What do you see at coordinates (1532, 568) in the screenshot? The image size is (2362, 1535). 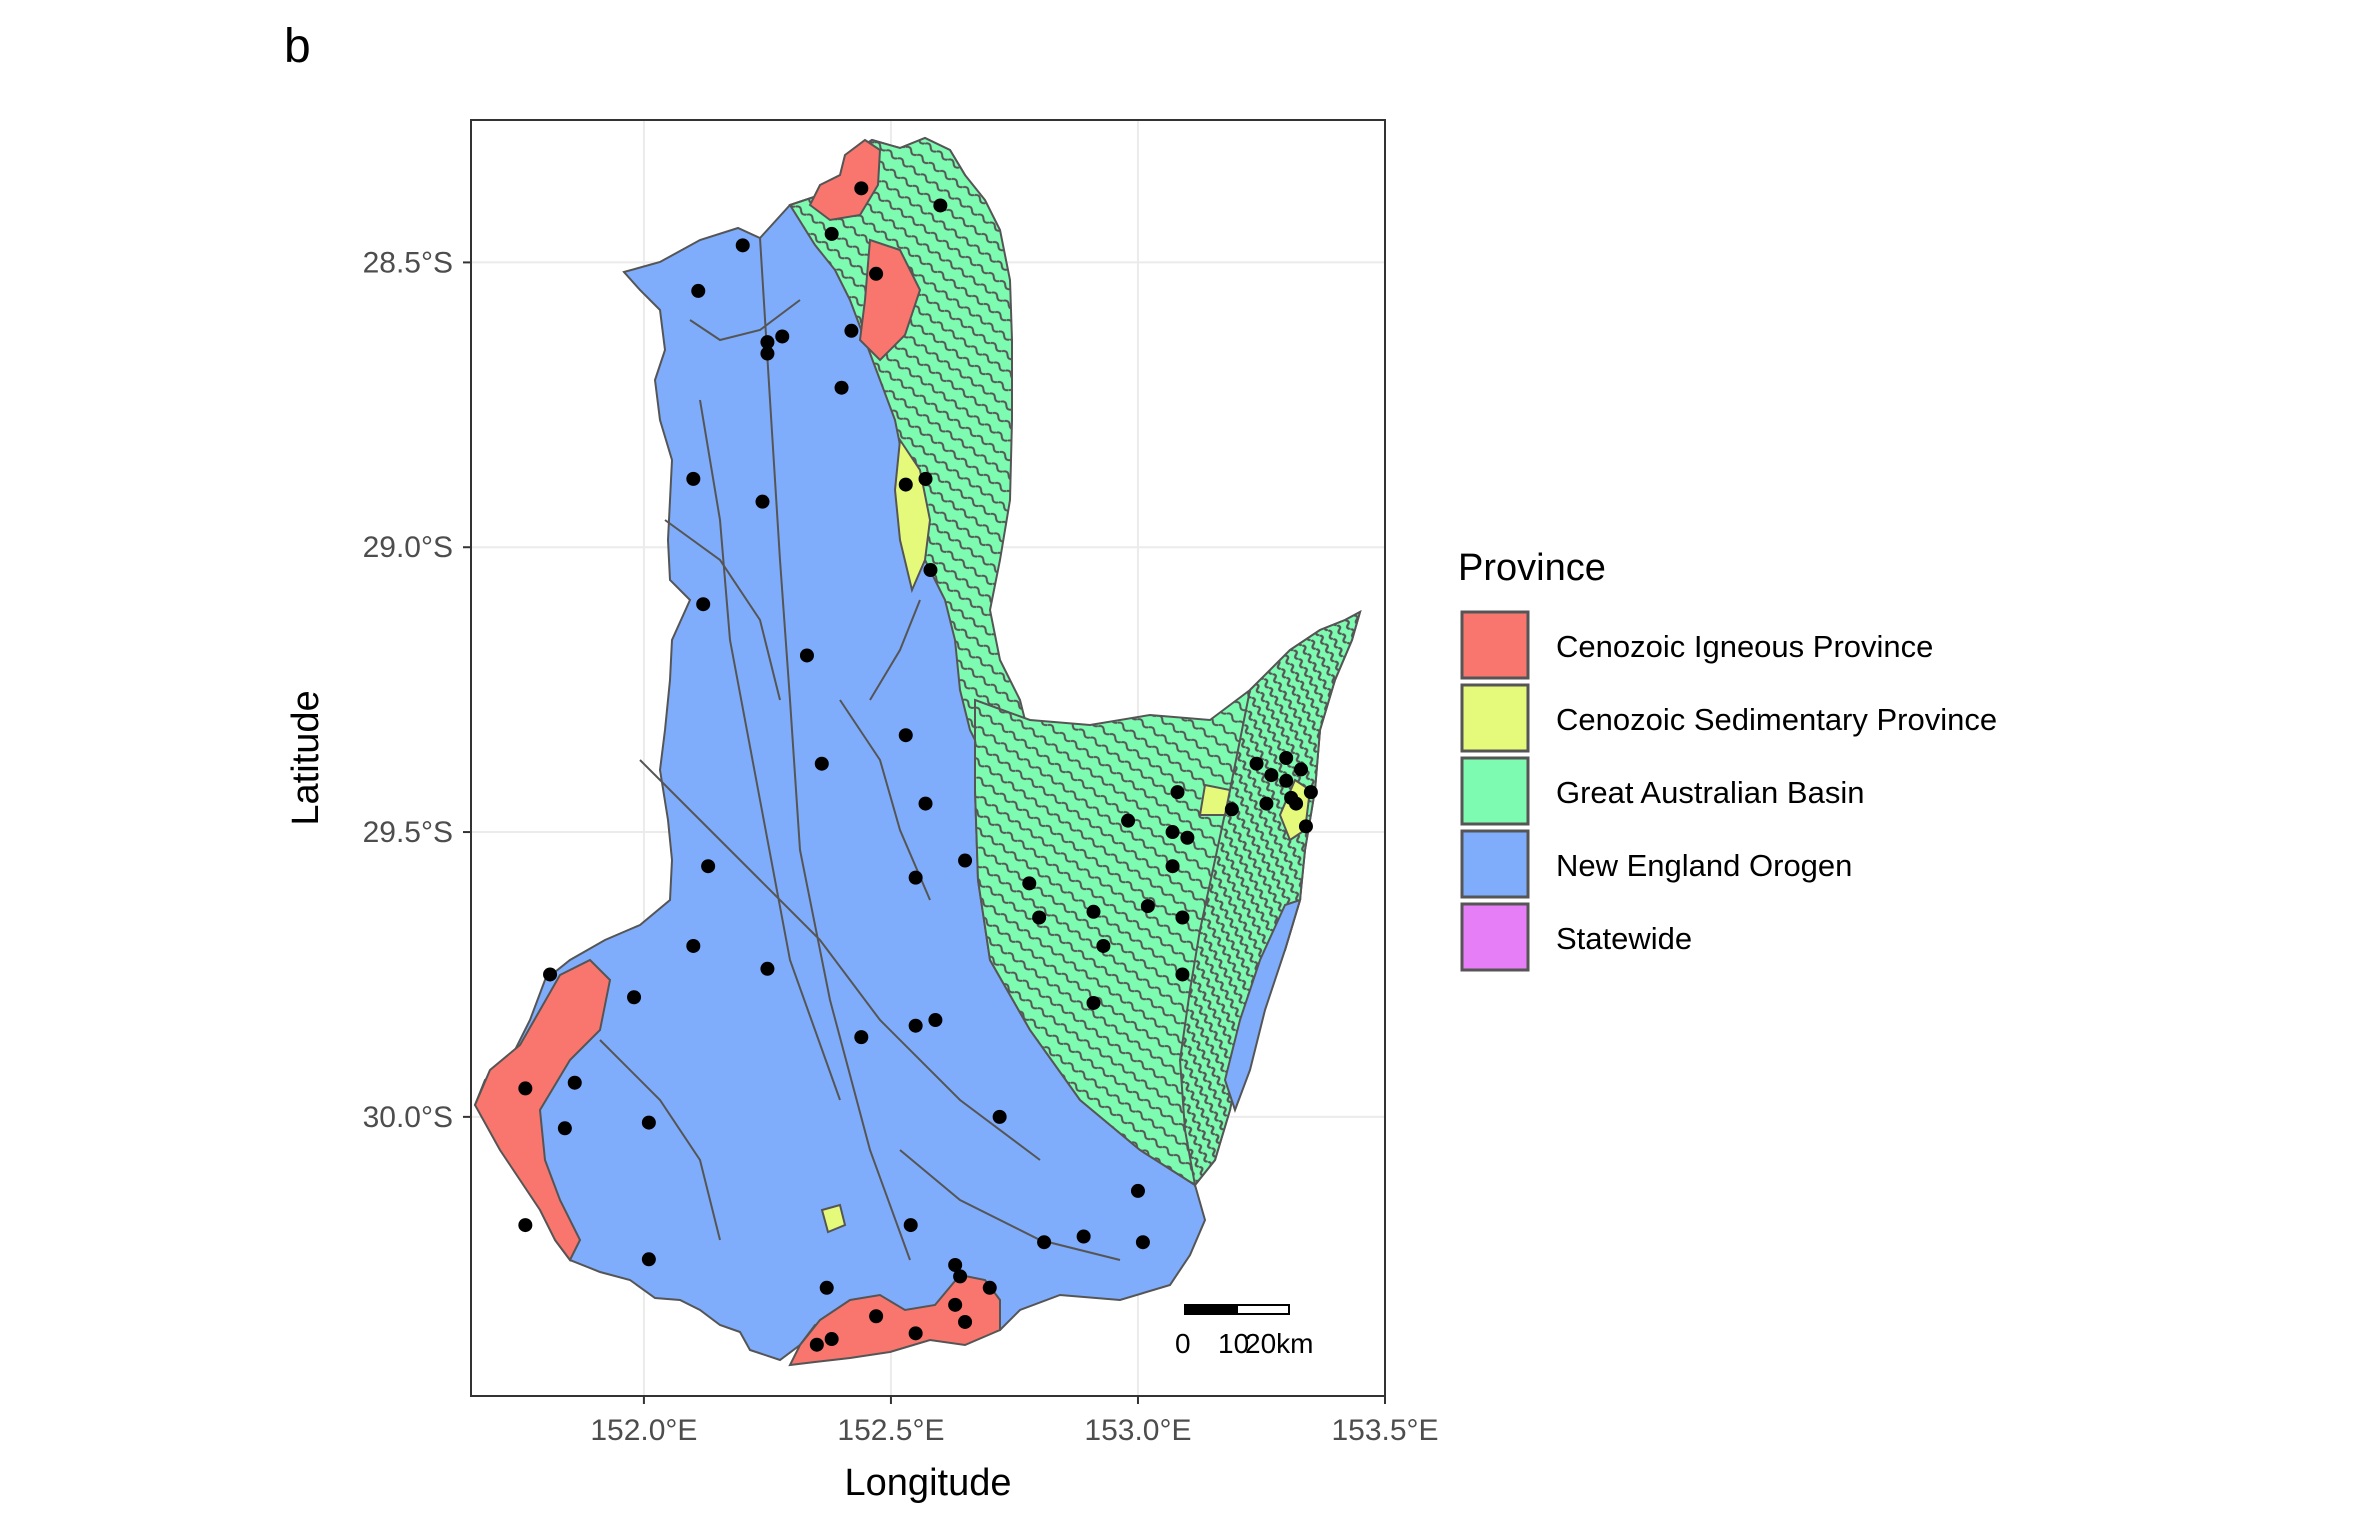 I see `legend-title: Province` at bounding box center [1532, 568].